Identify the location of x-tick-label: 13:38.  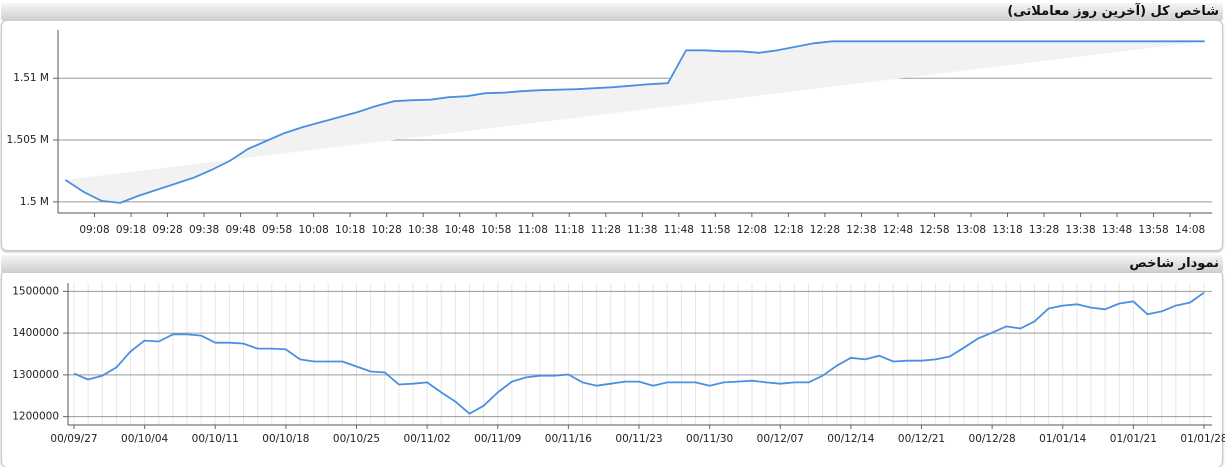
(1080, 230).